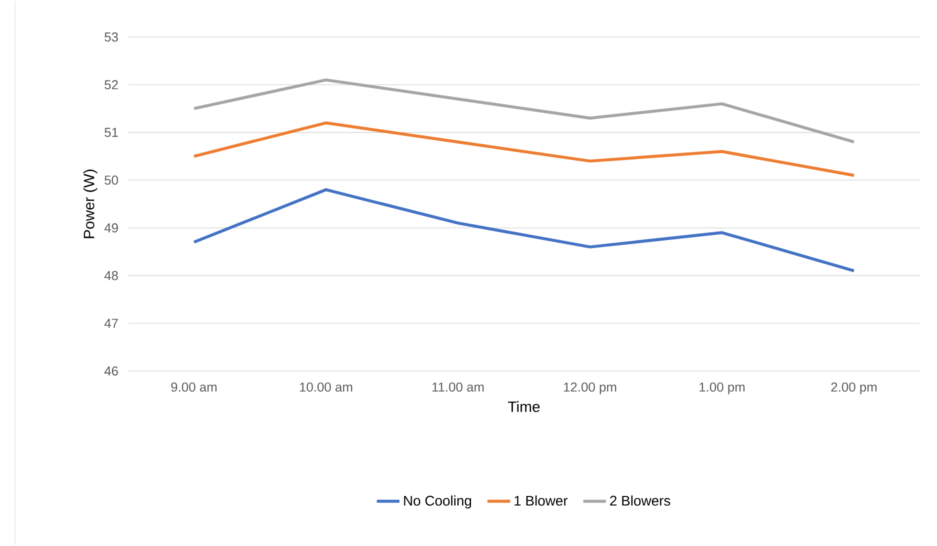 The height and width of the screenshot is (546, 937). I want to click on y-tick-label: 48, so click(111, 275).